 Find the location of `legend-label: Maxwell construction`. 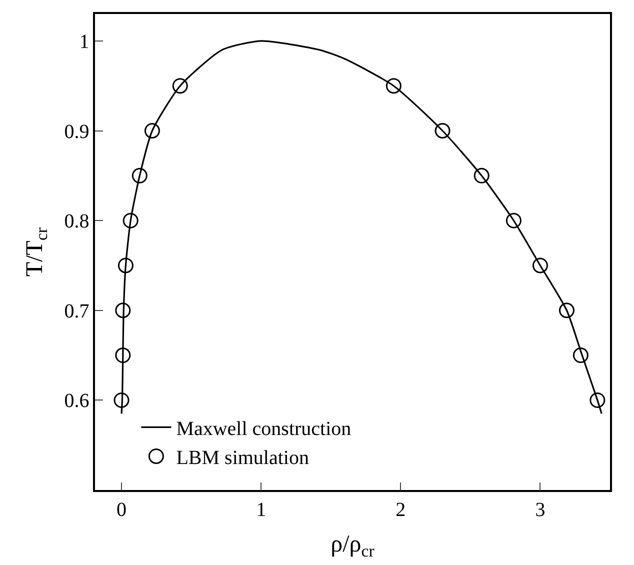

legend-label: Maxwell construction is located at coordinates (264, 429).